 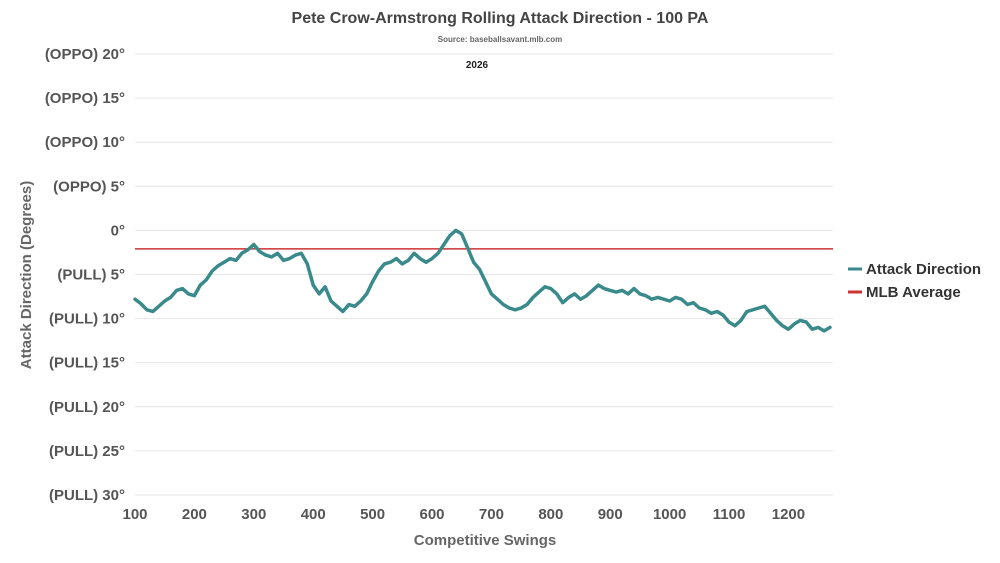 I want to click on x-tick-label: 300, so click(x=253, y=514).